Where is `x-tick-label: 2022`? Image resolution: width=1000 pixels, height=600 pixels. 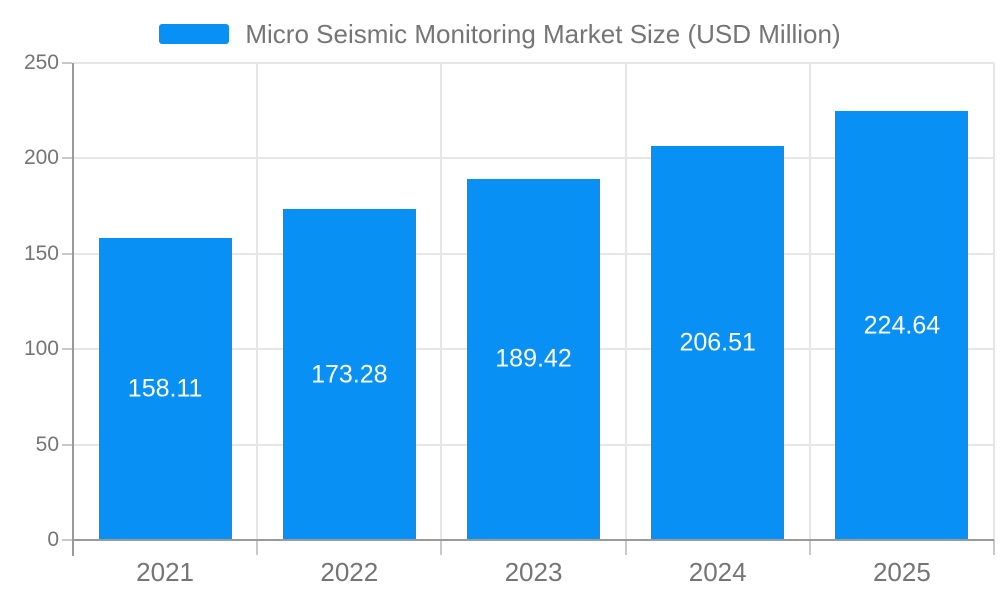
x-tick-label: 2022 is located at coordinates (349, 572).